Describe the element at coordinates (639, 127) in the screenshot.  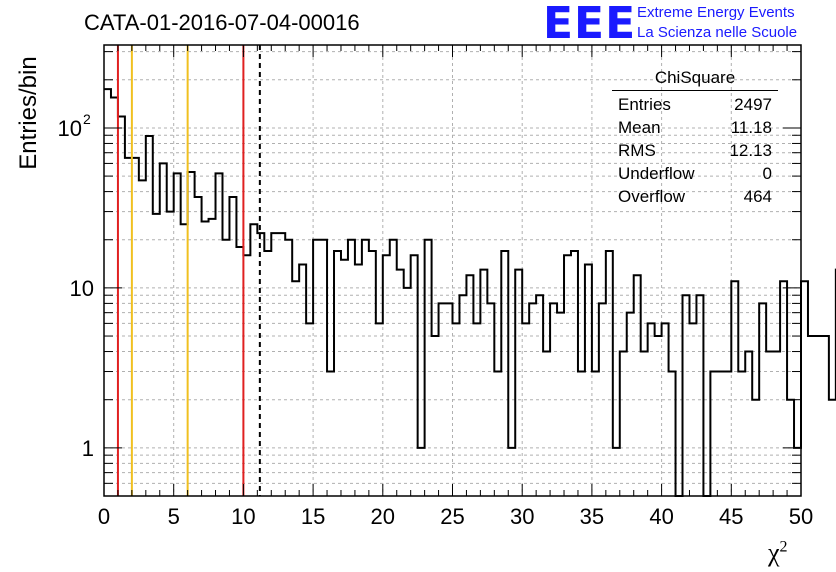
I see `stats-label: Mean` at that location.